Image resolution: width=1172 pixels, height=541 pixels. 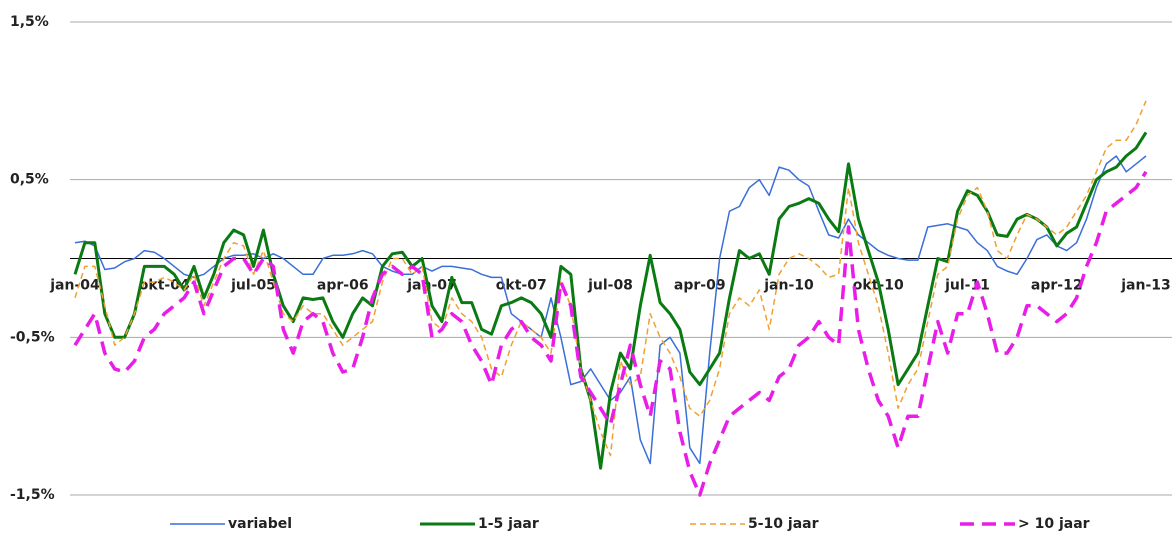 What do you see at coordinates (1057, 286) in the screenshot?
I see `x-tick-label: apr-12` at bounding box center [1057, 286].